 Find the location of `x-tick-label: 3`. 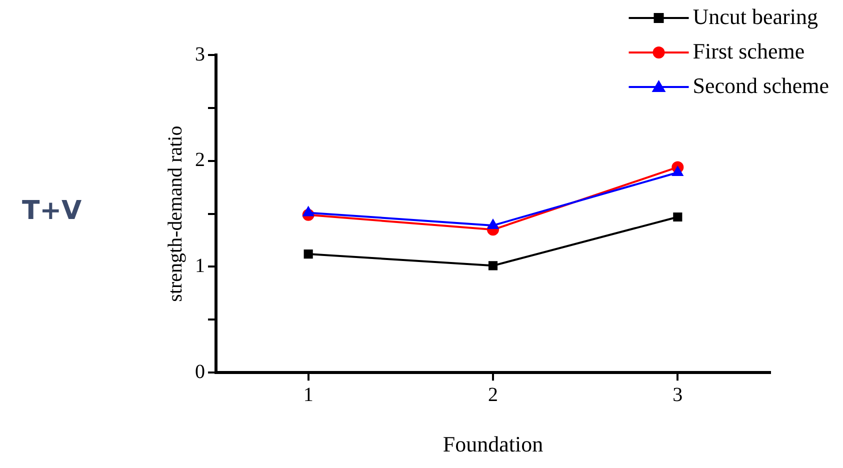

x-tick-label: 3 is located at coordinates (677, 395).